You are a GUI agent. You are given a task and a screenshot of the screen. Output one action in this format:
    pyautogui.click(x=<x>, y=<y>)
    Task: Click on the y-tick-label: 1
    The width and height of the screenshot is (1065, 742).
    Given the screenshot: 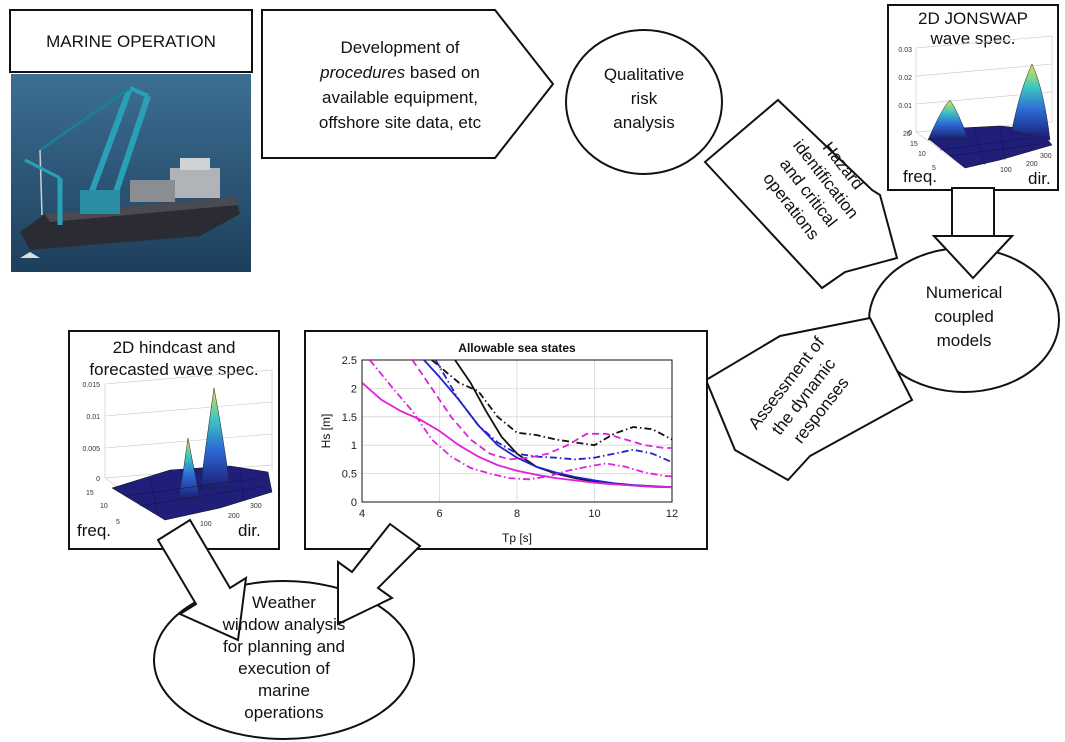 What is the action you would take?
    pyautogui.click(x=354, y=446)
    